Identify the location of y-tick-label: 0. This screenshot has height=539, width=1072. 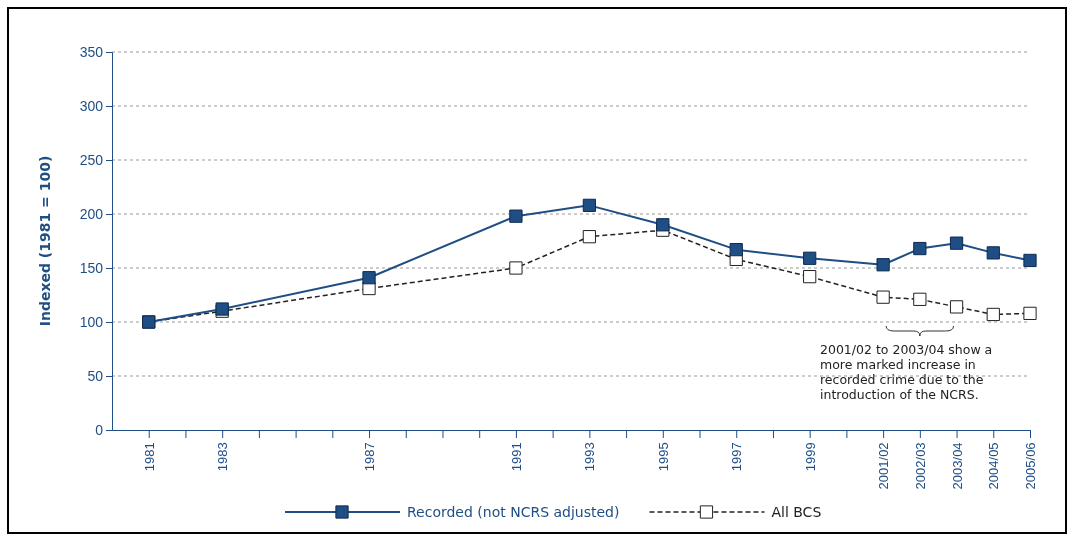
(99, 429).